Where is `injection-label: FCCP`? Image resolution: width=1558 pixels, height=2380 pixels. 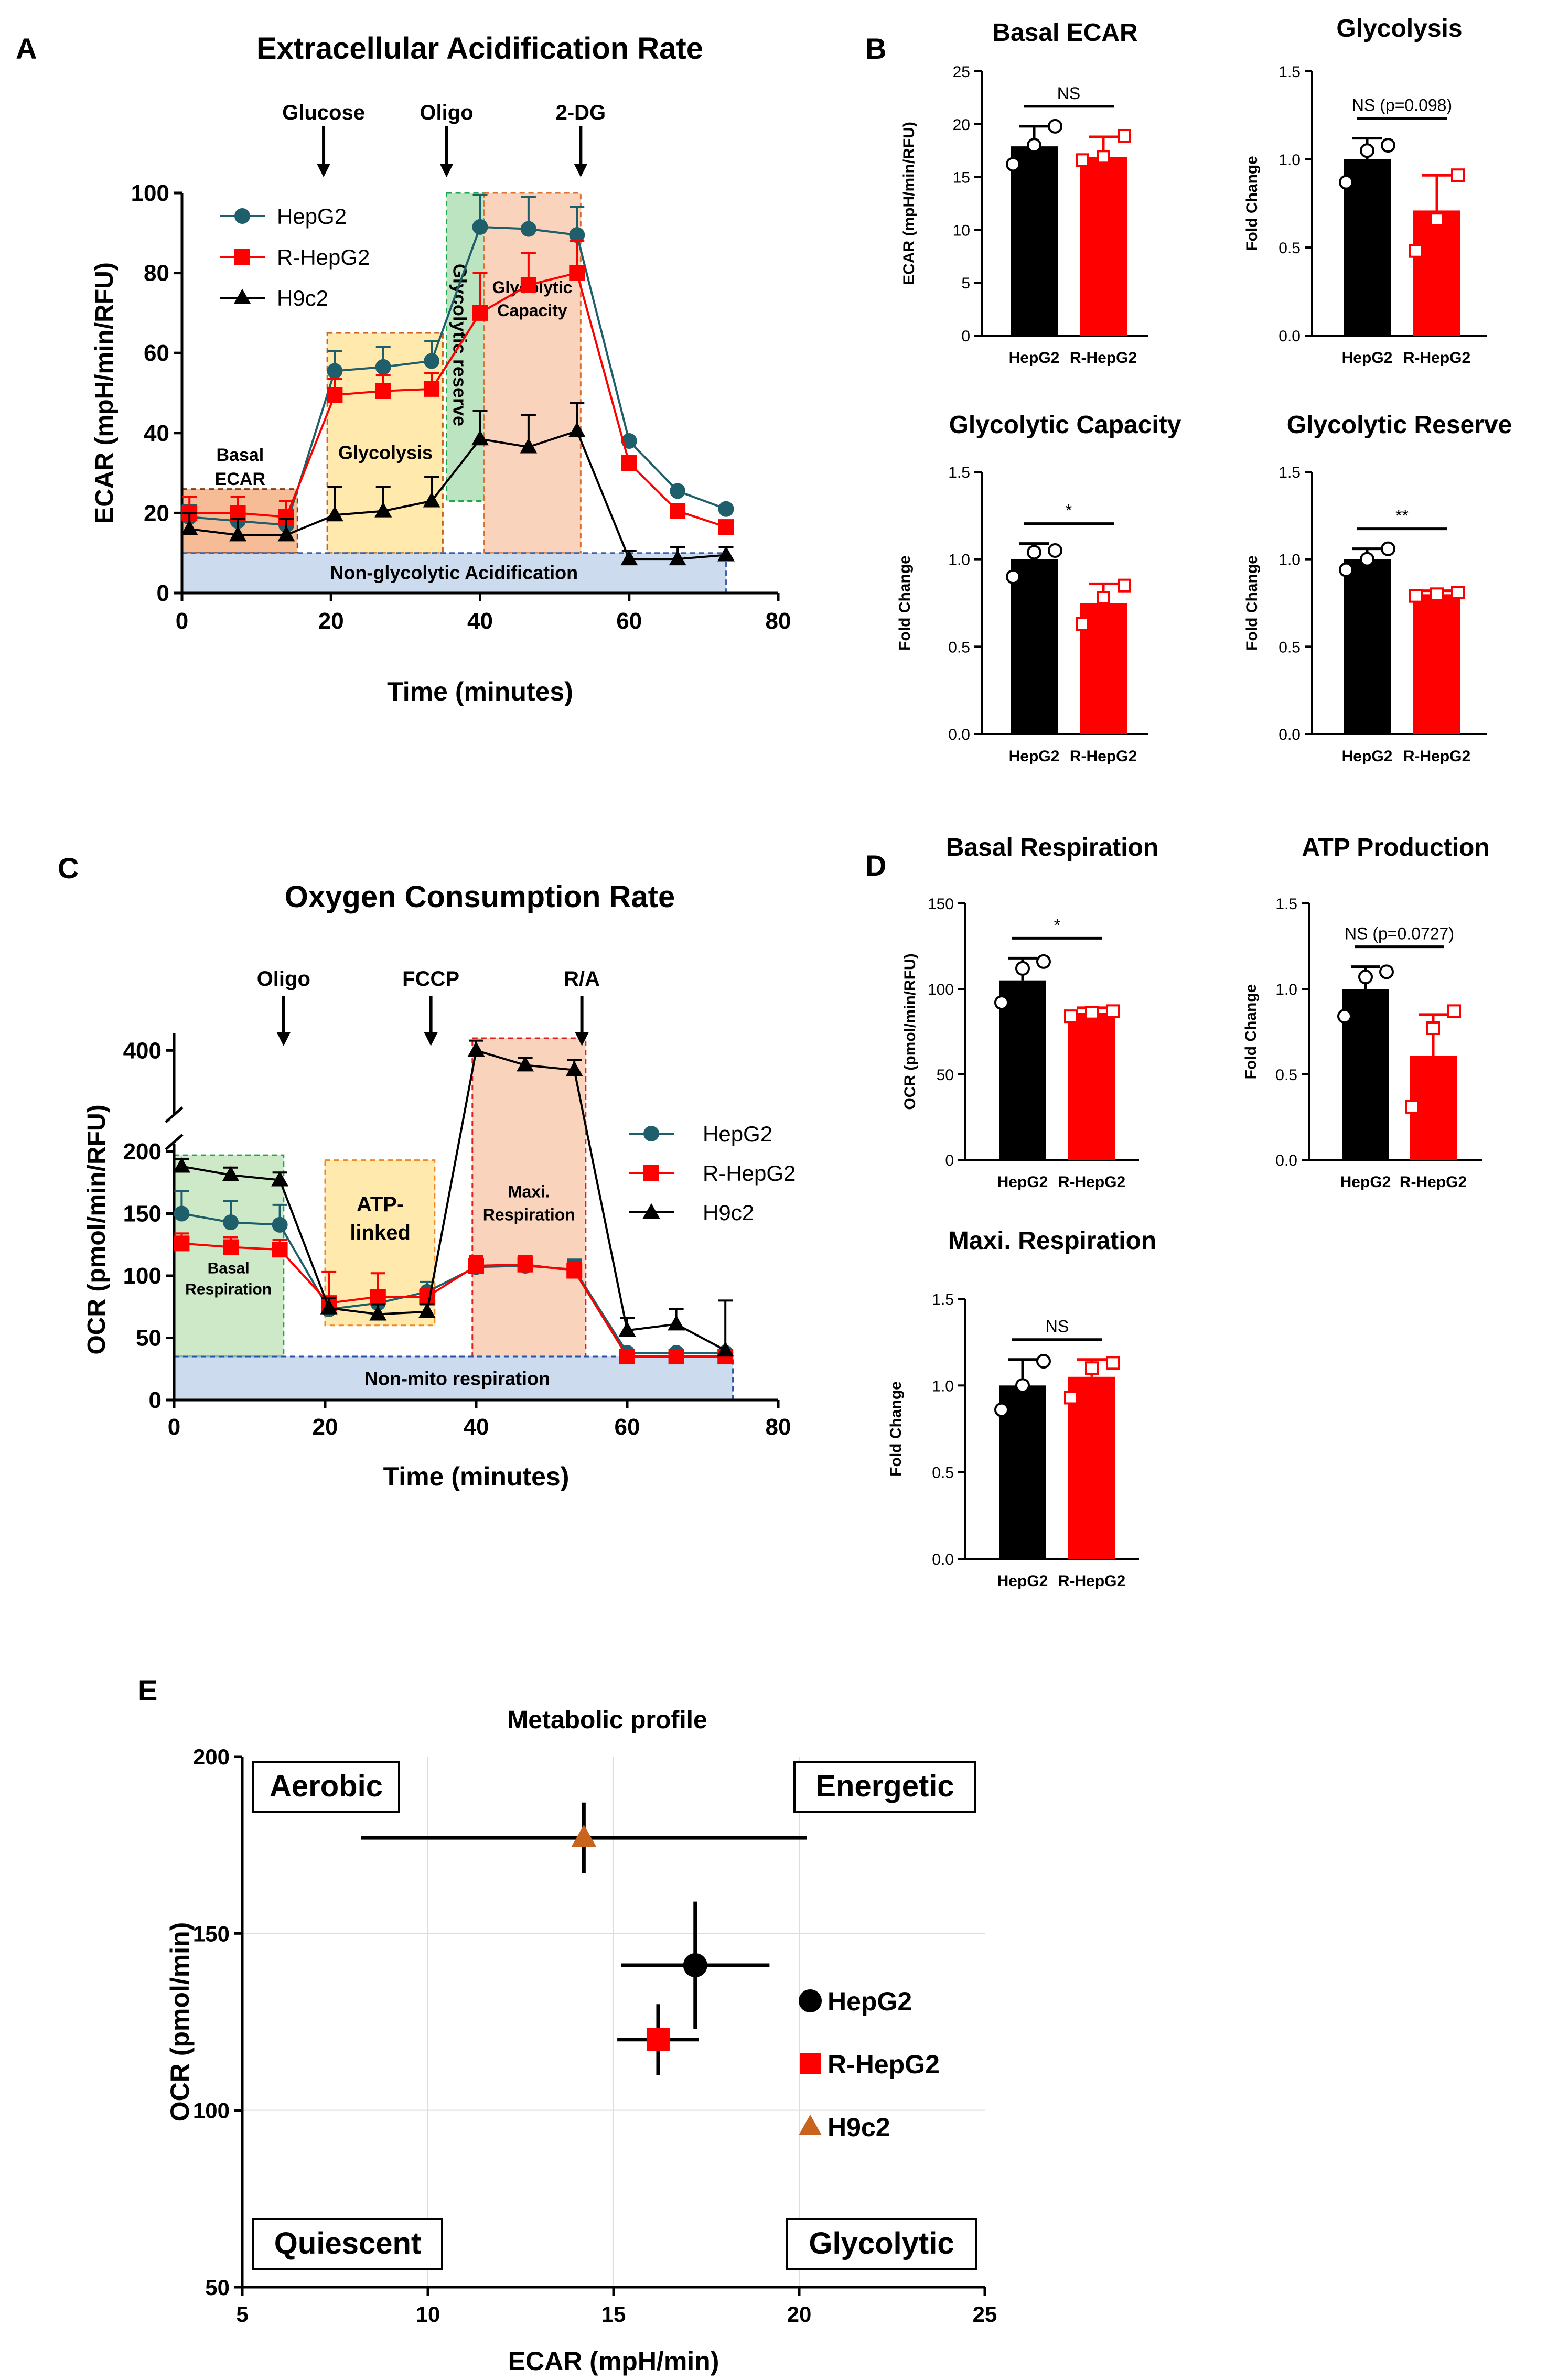
injection-label: FCCP is located at coordinates (430, 978).